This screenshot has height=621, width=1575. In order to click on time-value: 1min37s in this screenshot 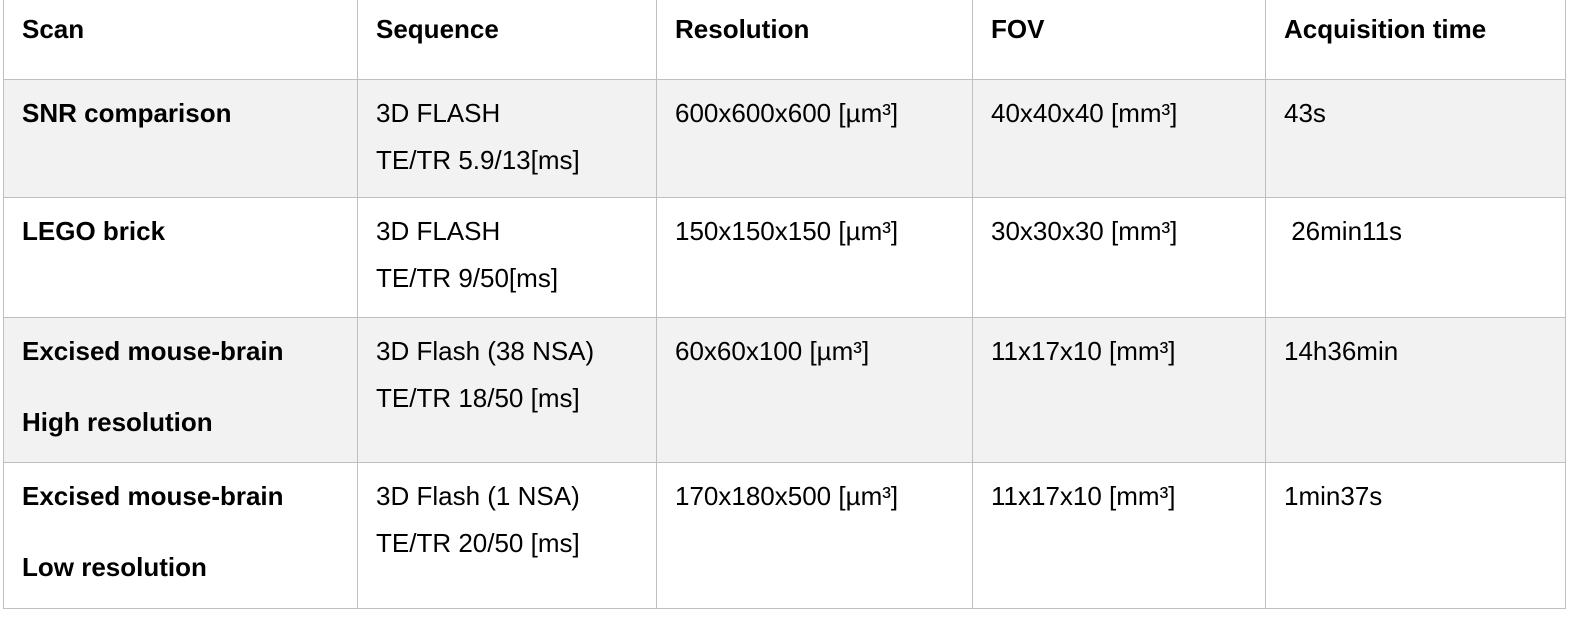, I will do `click(1333, 495)`.